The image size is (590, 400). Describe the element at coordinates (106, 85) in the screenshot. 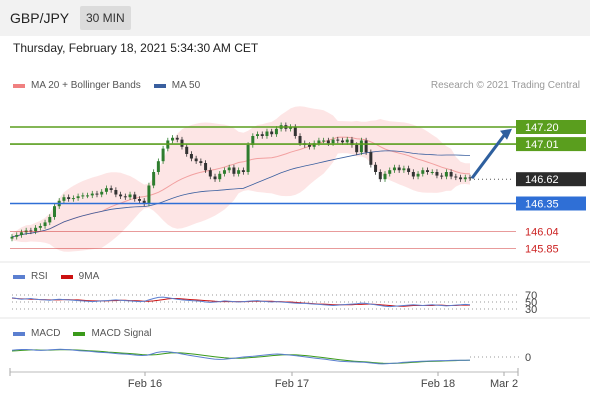

I see `price-legend: MA 20 + Bollinger Bands MA 50` at that location.